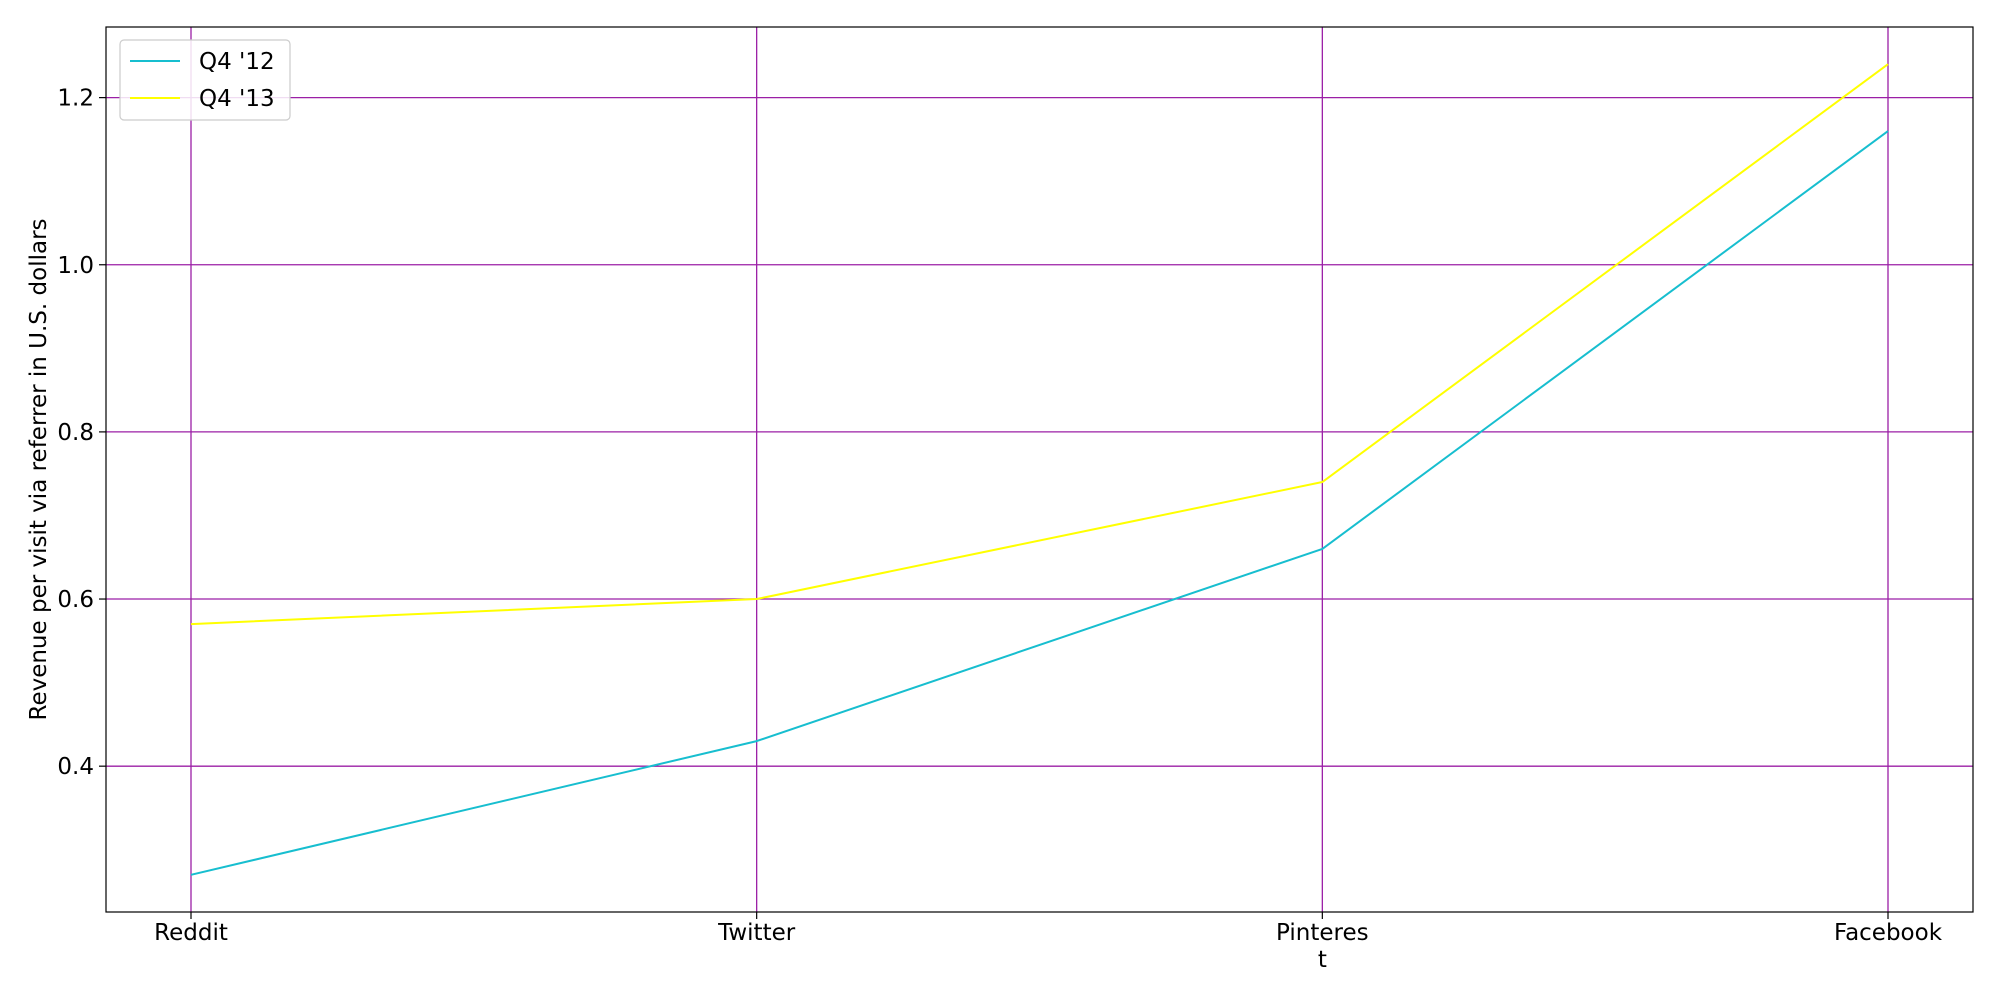  What do you see at coordinates (1048, 942) in the screenshot?
I see `x-axis-ticks: Reddit Twitter Pinteres t Facebook` at bounding box center [1048, 942].